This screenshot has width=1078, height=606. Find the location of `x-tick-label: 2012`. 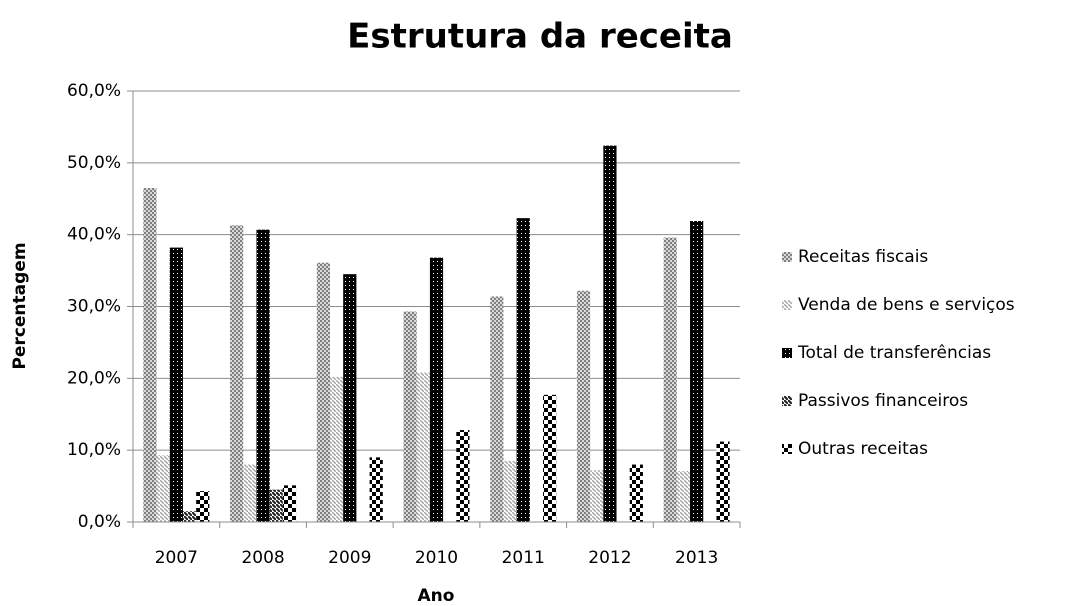

x-tick-label: 2012 is located at coordinates (609, 558).